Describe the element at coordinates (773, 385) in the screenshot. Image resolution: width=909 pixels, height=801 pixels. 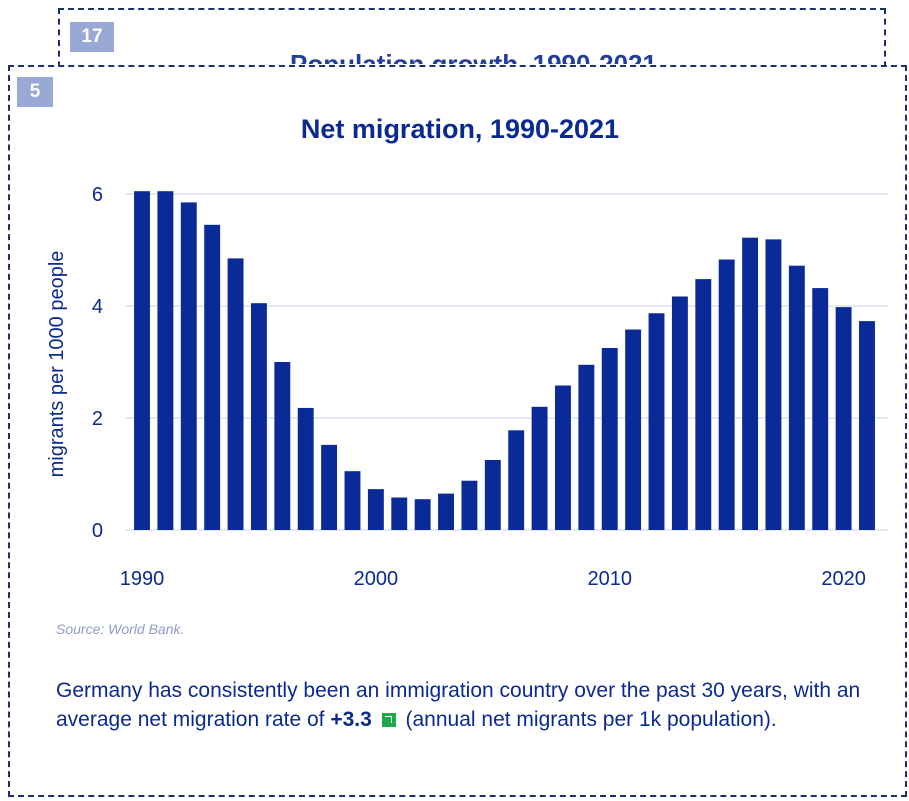
I see `bar-2017` at that location.